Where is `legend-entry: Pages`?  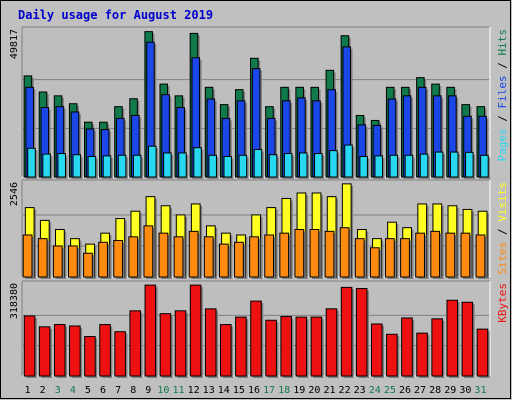
legend-entry: Pages is located at coordinates (502, 144).